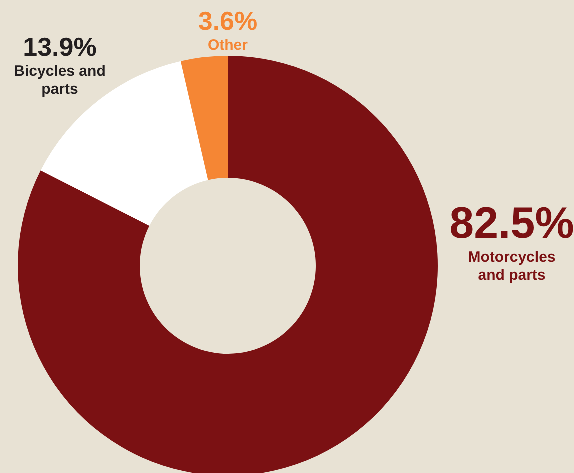 The height and width of the screenshot is (473, 574). What do you see at coordinates (512, 266) in the screenshot?
I see `slice-label: Motorcycles and parts` at bounding box center [512, 266].